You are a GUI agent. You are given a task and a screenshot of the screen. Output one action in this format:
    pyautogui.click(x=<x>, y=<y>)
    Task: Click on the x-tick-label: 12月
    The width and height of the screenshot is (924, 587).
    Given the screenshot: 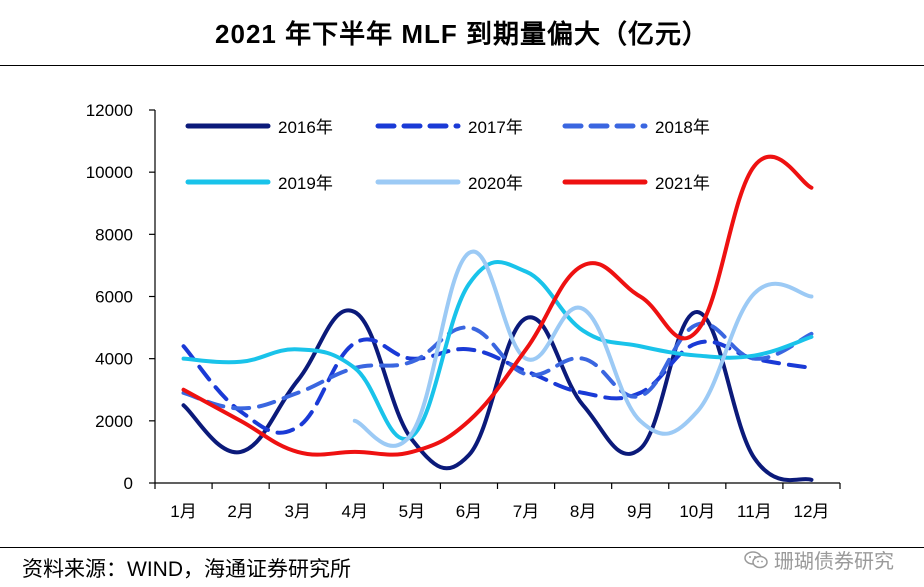 What is the action you would take?
    pyautogui.click(x=811, y=511)
    